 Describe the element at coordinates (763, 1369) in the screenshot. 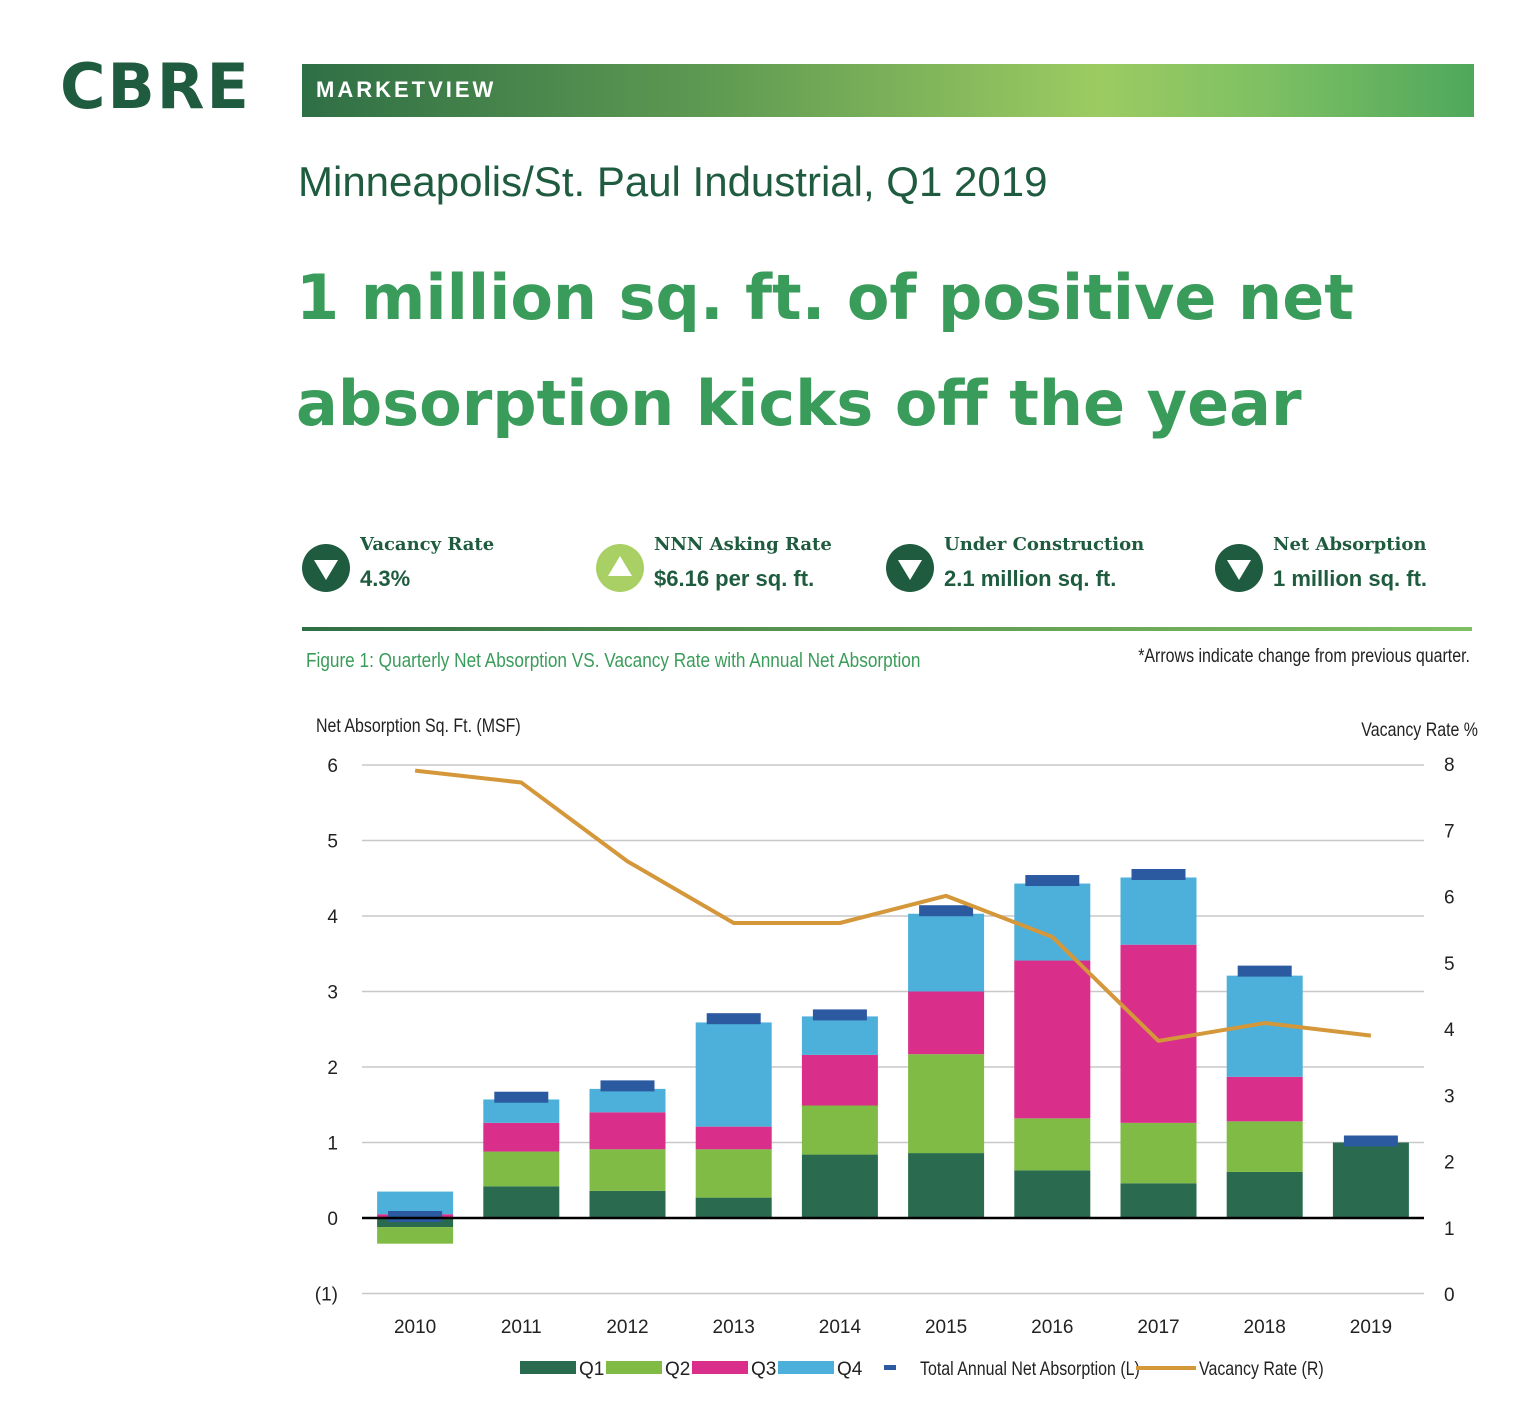

I see `legend-label: Q3` at that location.